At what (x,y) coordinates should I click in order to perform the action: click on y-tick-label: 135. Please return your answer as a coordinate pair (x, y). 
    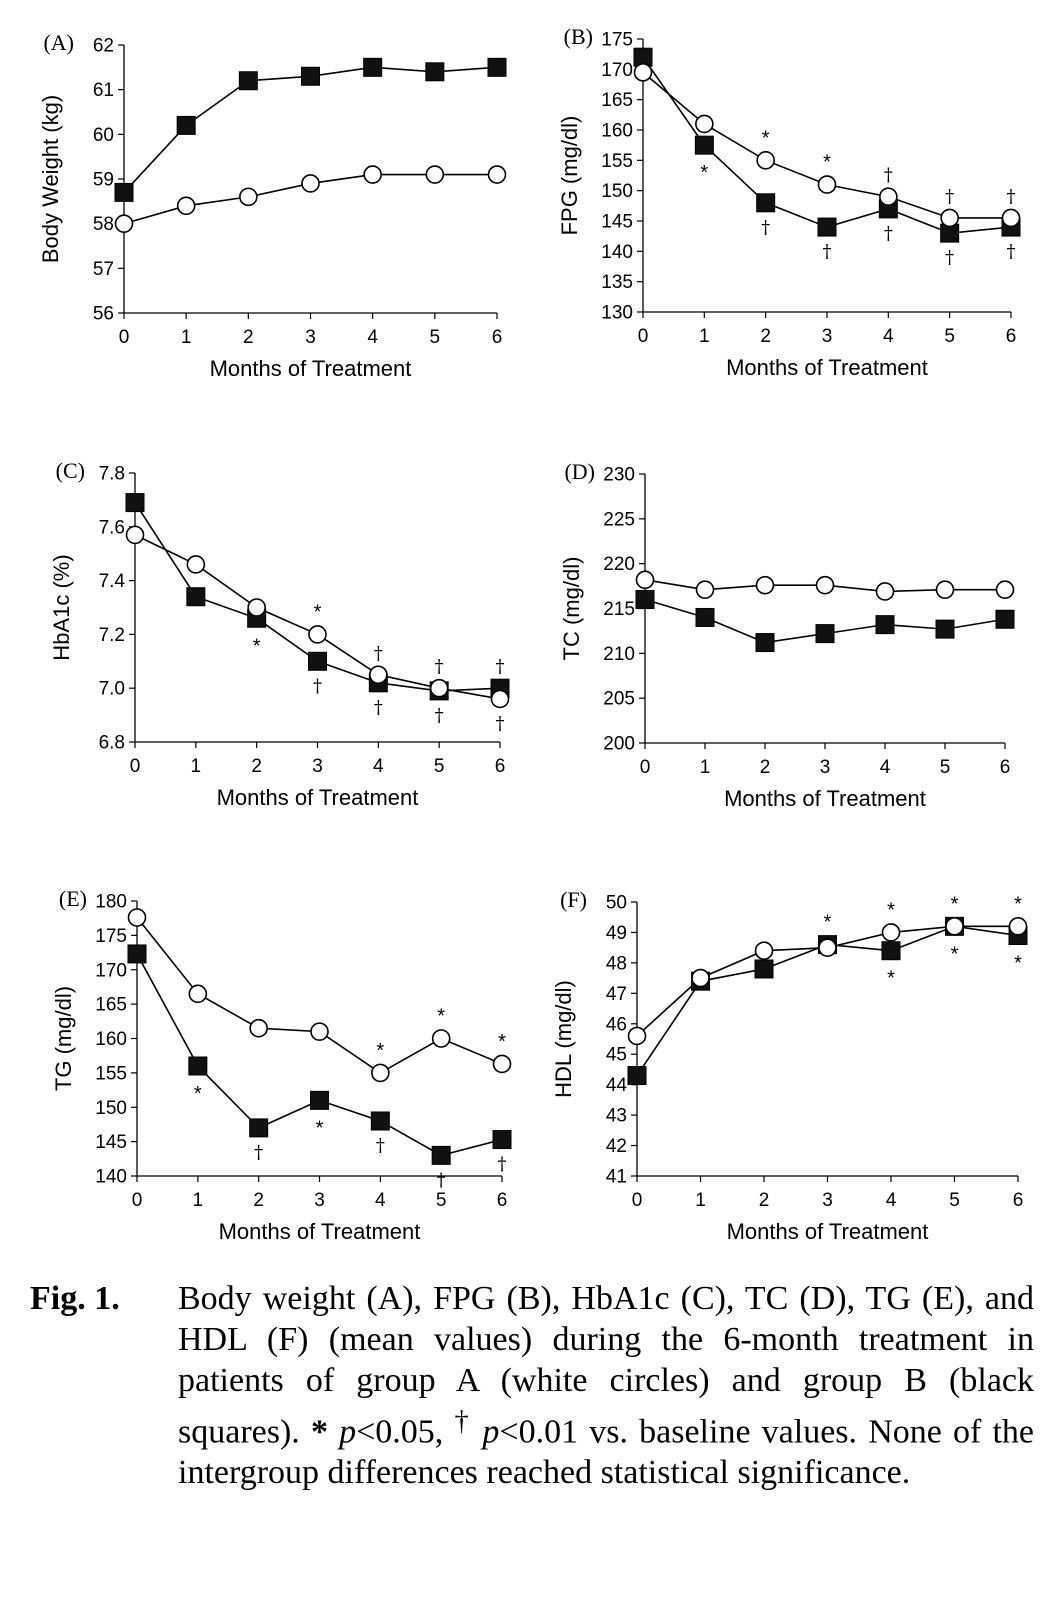
    Looking at the image, I should click on (617, 282).